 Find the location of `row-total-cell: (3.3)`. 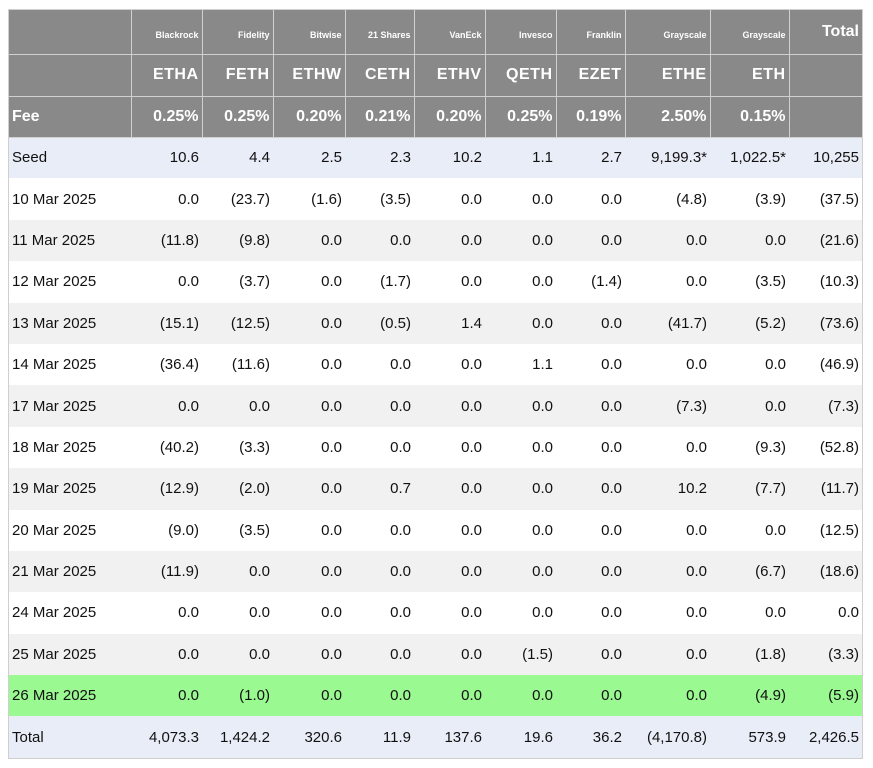

row-total-cell: (3.3) is located at coordinates (825, 654).